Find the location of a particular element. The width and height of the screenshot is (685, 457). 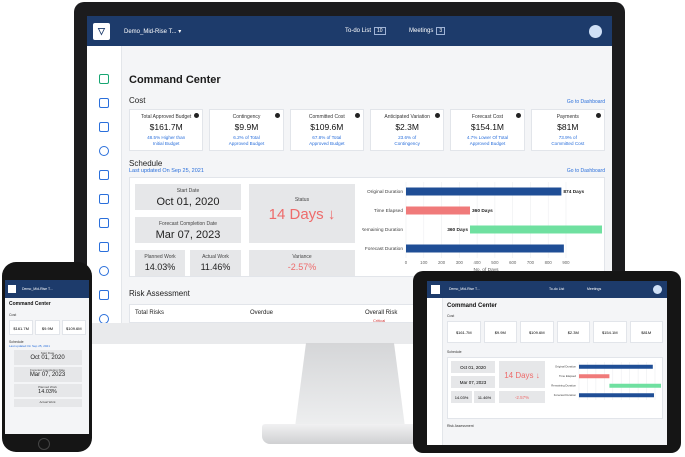

page-title: Command Center is located at coordinates (175, 80).